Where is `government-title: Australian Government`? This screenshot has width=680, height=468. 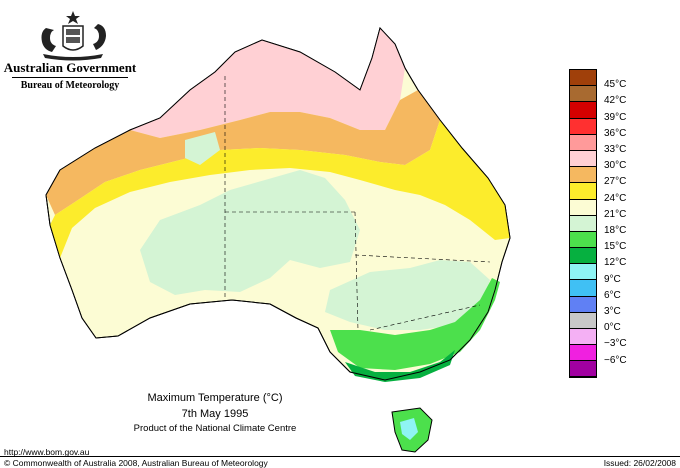
government-title: Australian Government is located at coordinates (70, 67).